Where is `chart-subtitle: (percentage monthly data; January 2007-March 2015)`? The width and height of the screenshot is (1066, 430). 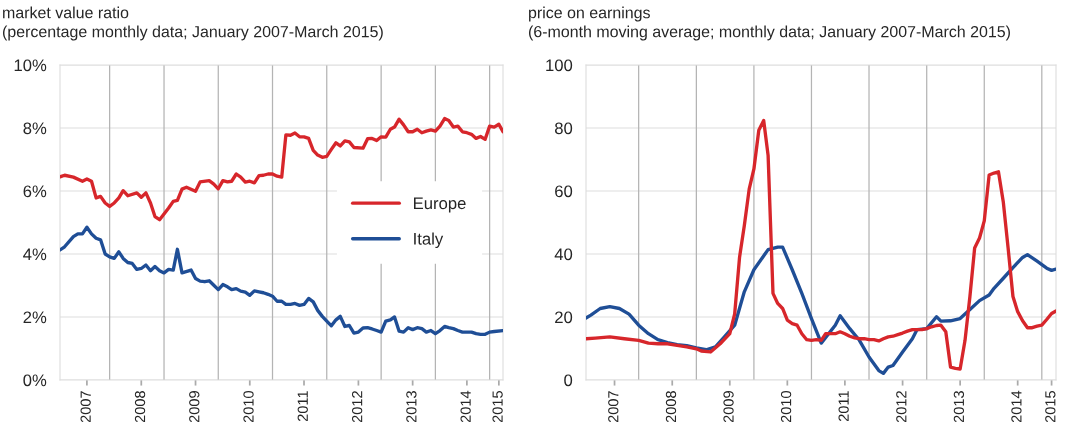 chart-subtitle: (percentage monthly data; January 2007-March 2015) is located at coordinates (192, 33).